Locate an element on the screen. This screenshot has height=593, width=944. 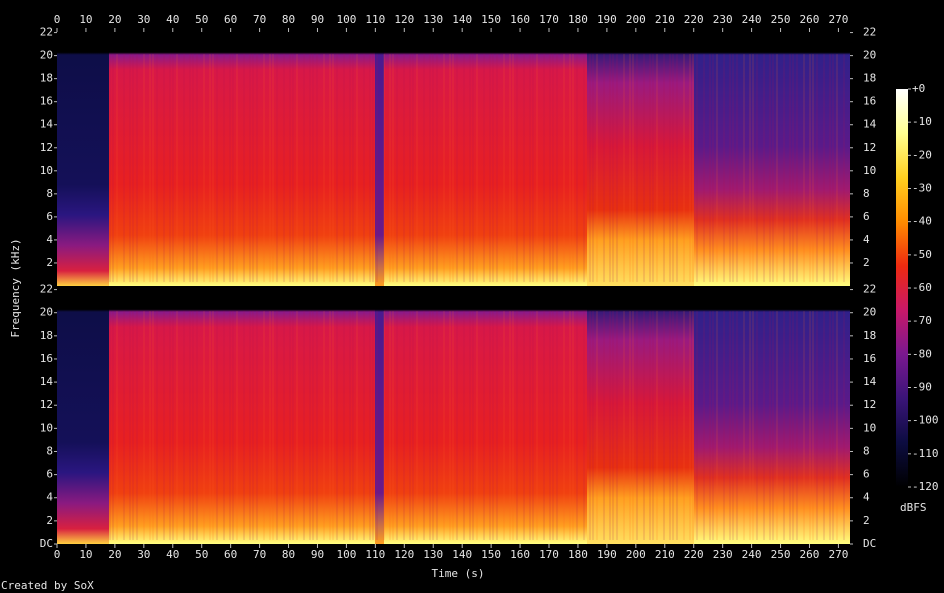
colorbar-tick-label: -50 is located at coordinates (922, 254).